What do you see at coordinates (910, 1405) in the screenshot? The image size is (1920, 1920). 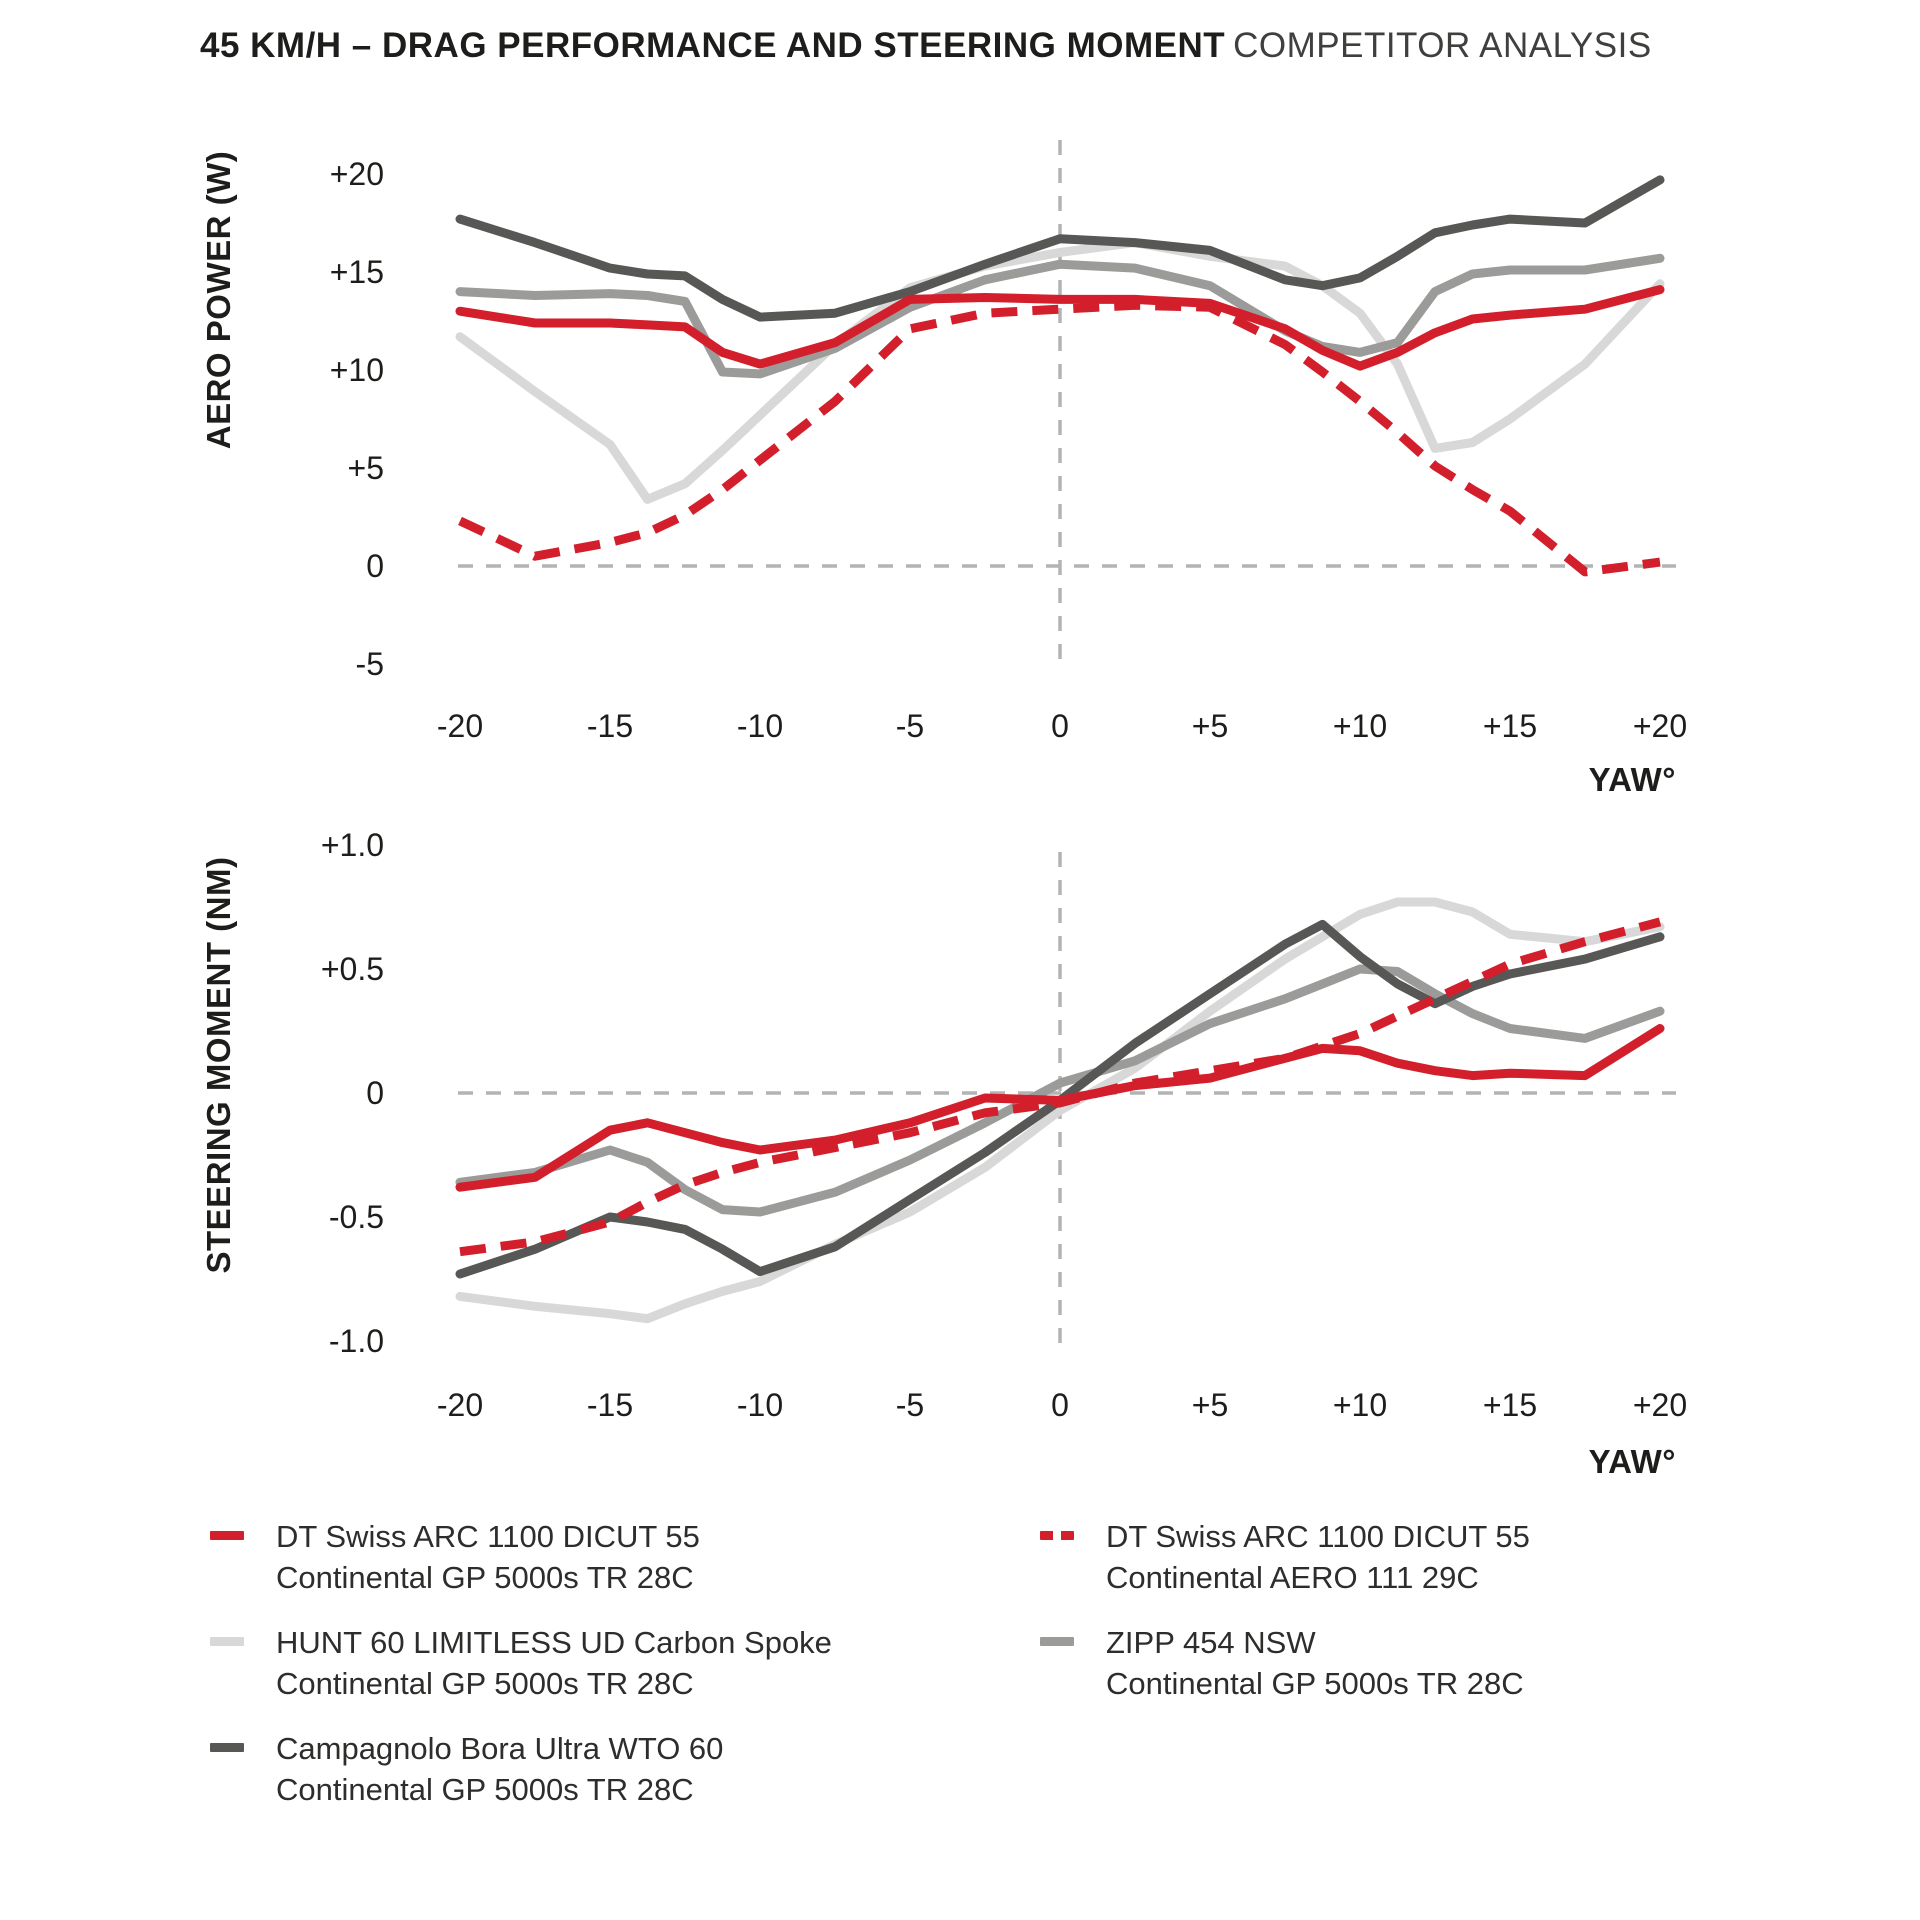 I see `steering-moment-x-tick-label: -5` at bounding box center [910, 1405].